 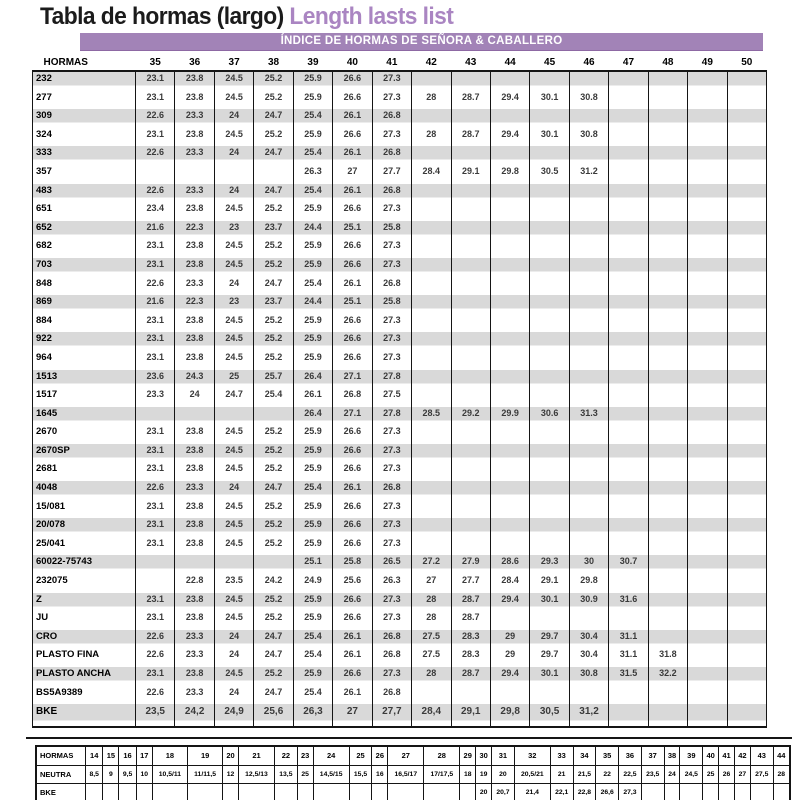 I want to click on conversion-value-cell: 22,5, so click(x=630, y=774).